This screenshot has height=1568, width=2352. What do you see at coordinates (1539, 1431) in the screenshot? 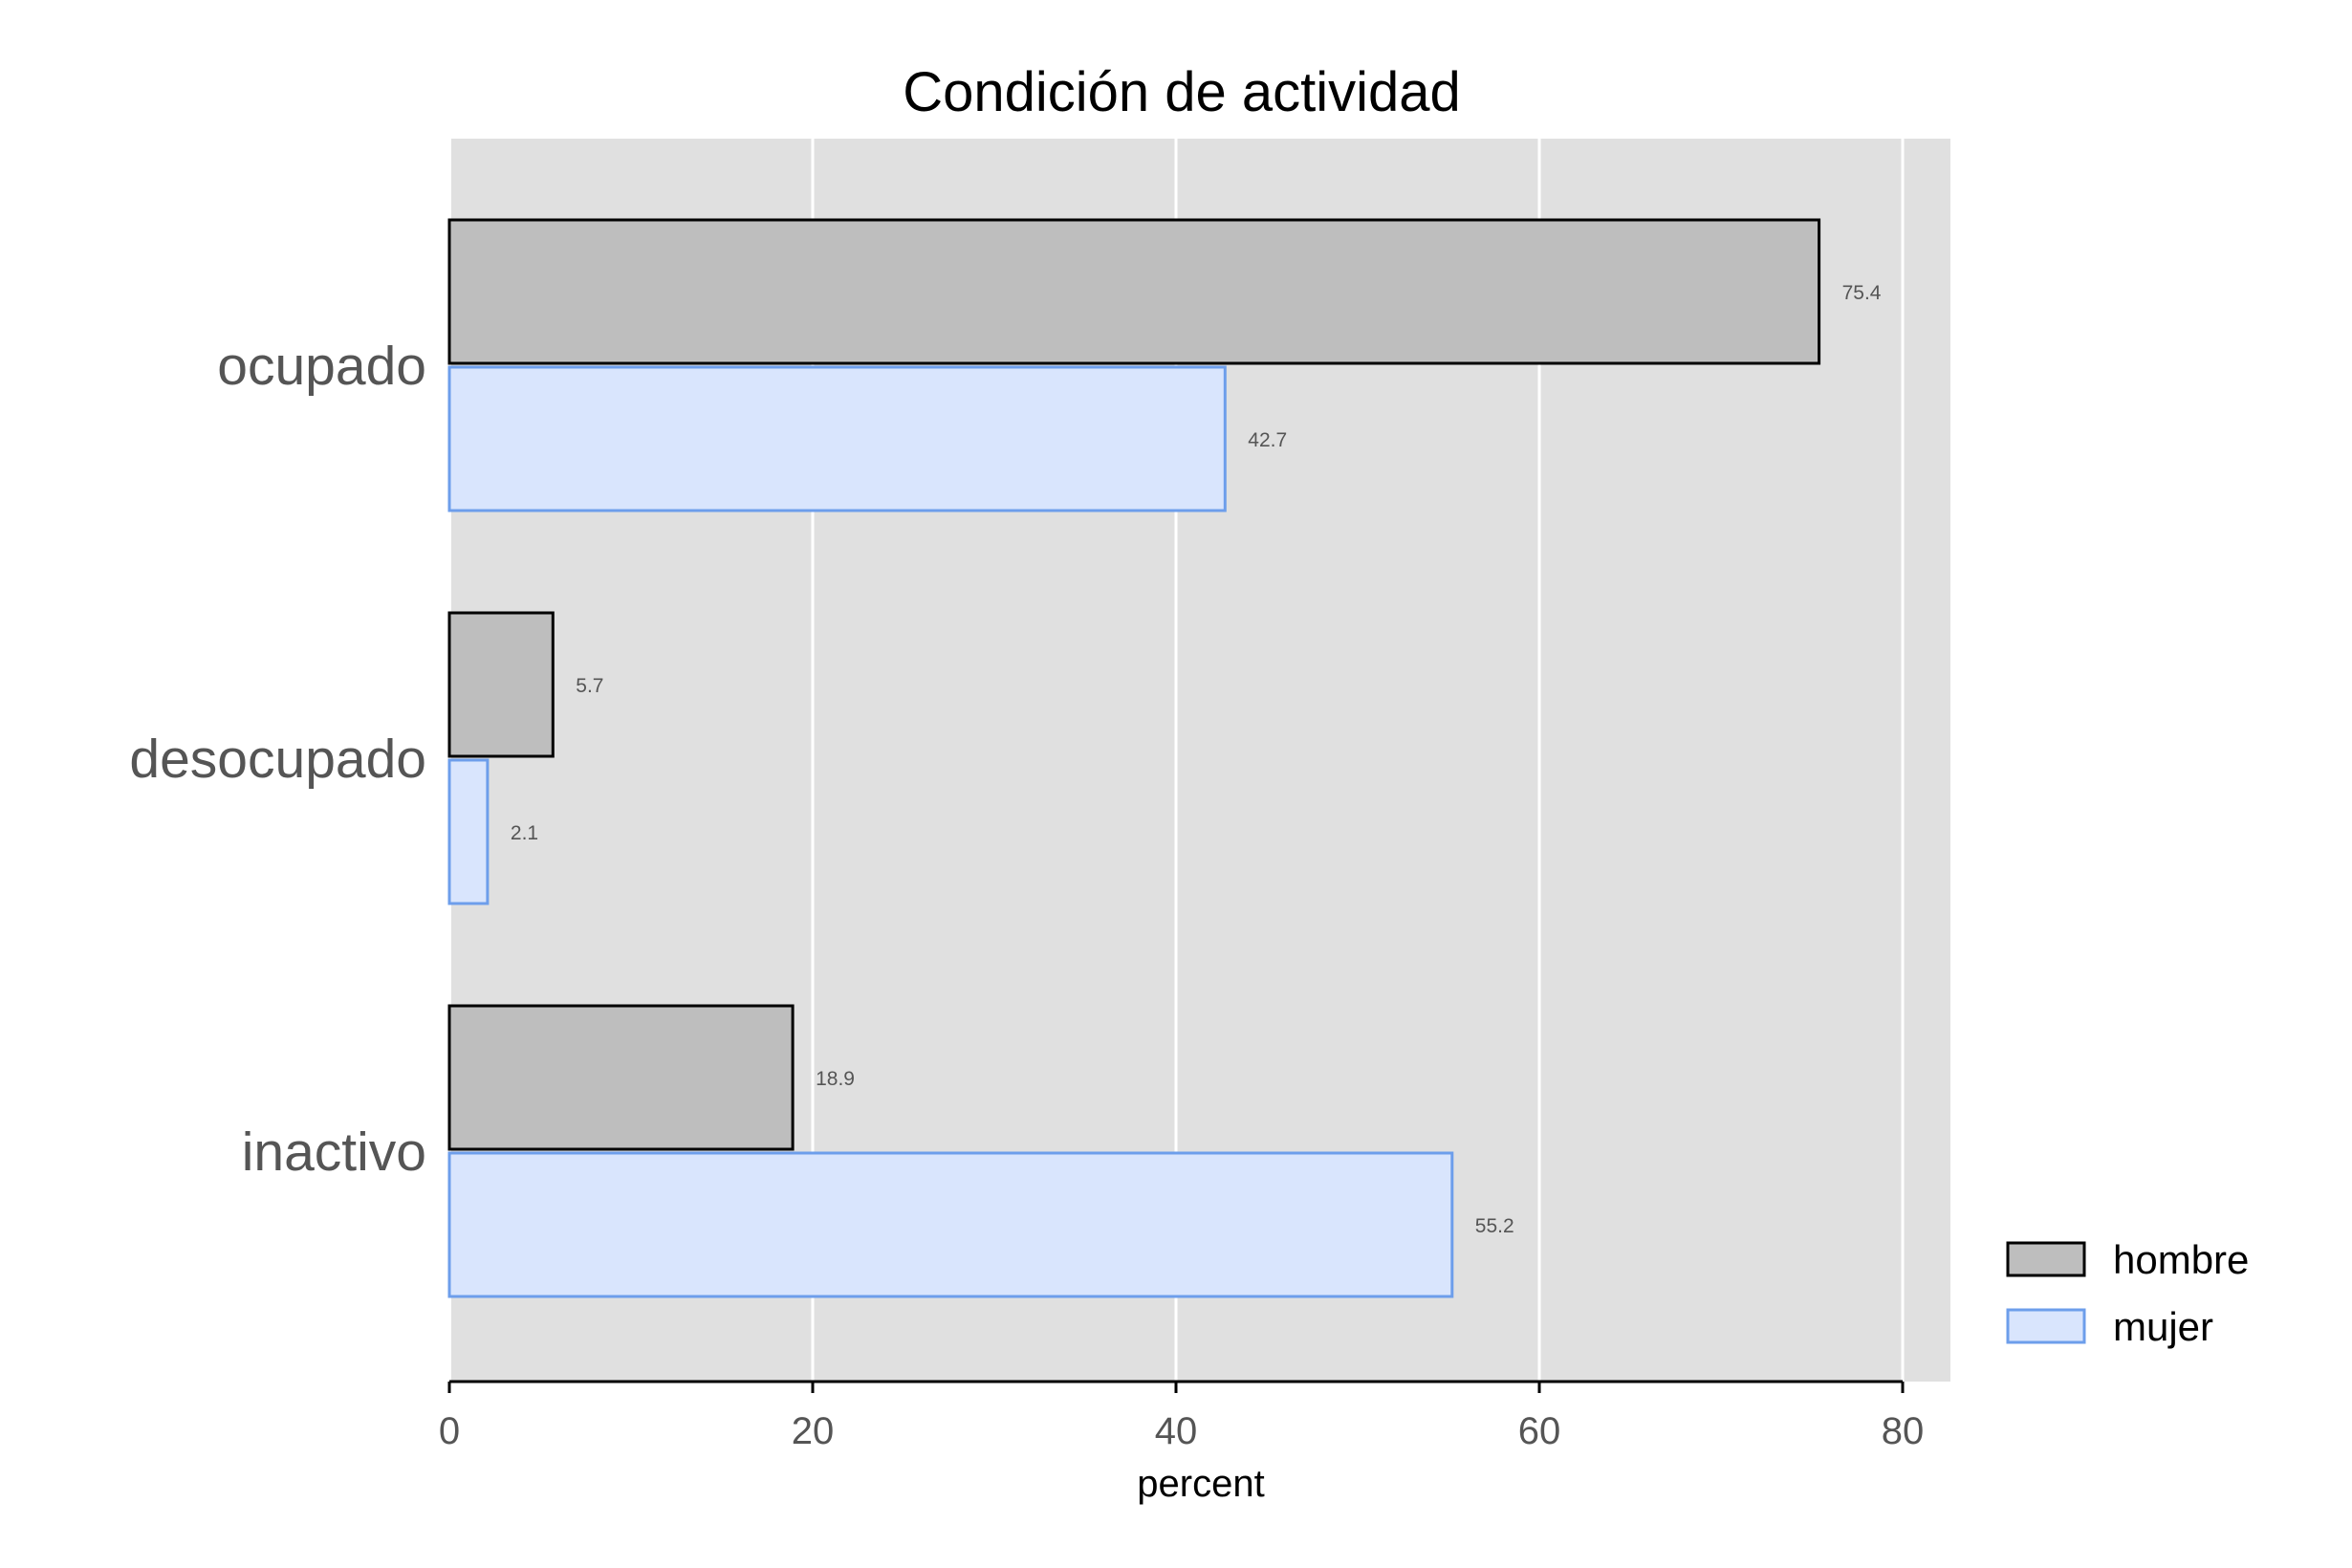
I see `x-tick-label-60: 60` at bounding box center [1539, 1431].